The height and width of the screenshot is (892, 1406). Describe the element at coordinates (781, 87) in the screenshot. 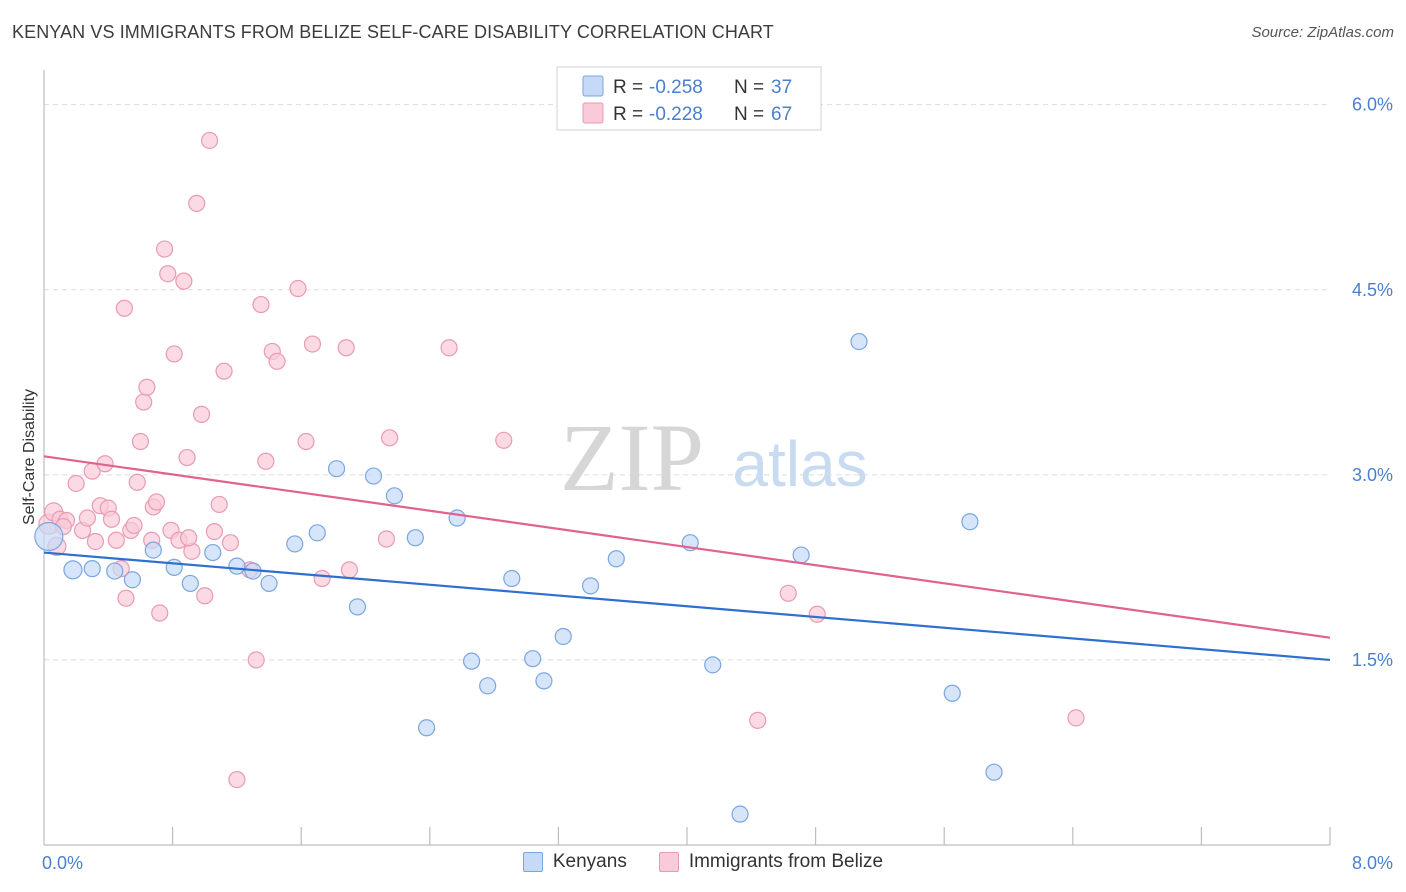

I see `stats-n-value: 37` at that location.